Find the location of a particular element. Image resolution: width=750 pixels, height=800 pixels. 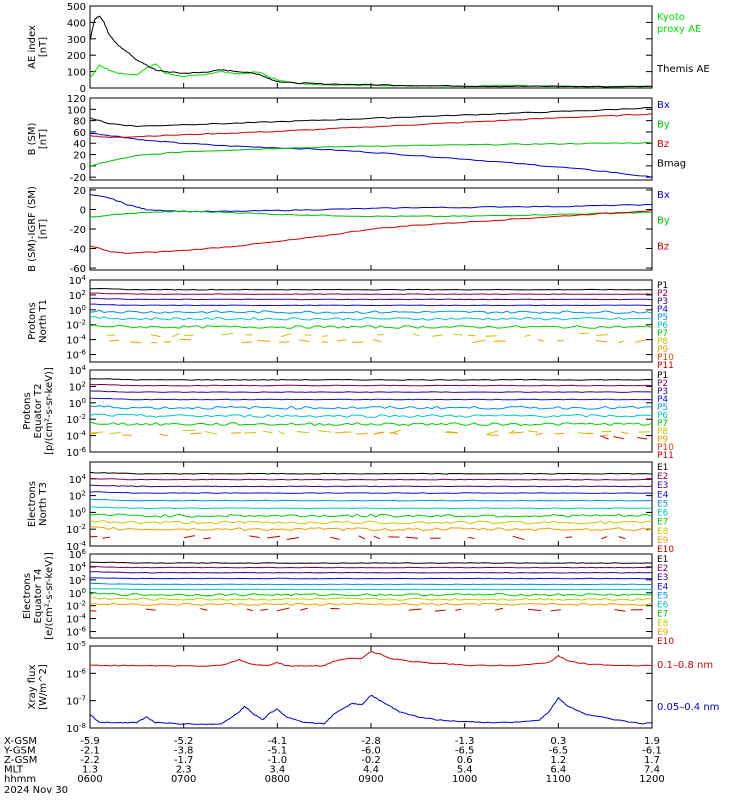

panel-2-y-tick-label: 120 is located at coordinates (76, 99).